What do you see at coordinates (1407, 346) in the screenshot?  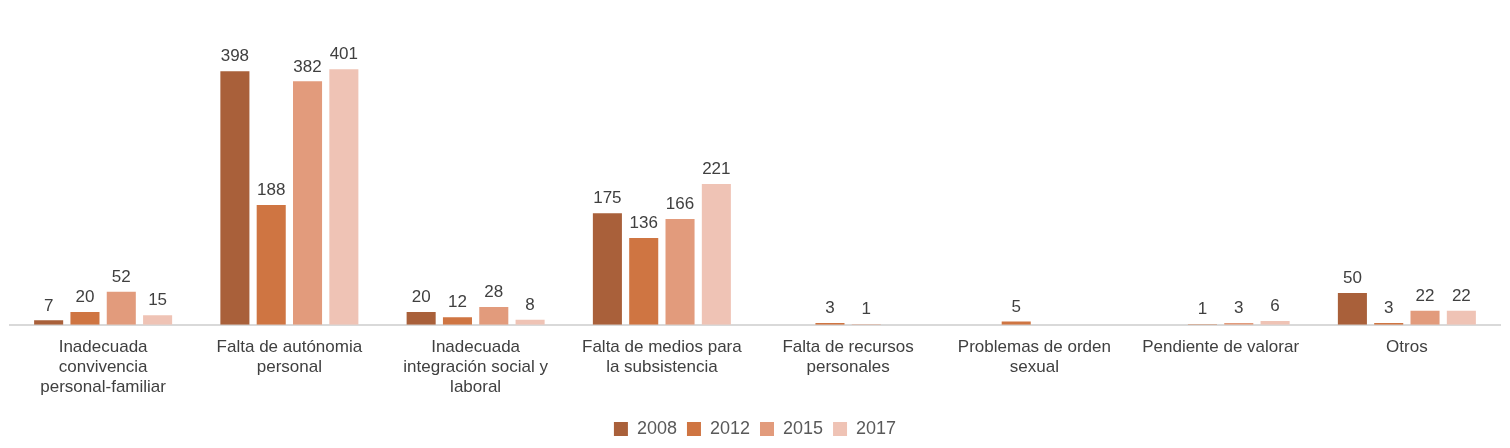 I see `x-tick-label: Otros` at bounding box center [1407, 346].